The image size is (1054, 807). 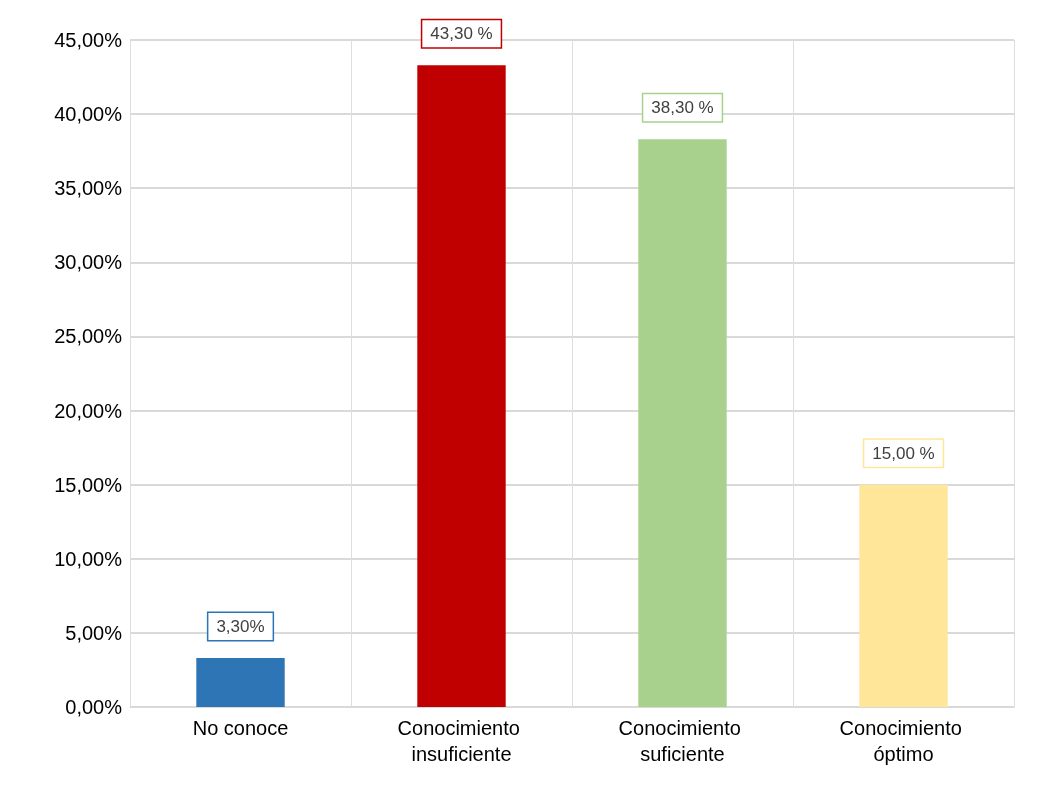 I want to click on y-tick-label: 30,00%, so click(x=88, y=262).